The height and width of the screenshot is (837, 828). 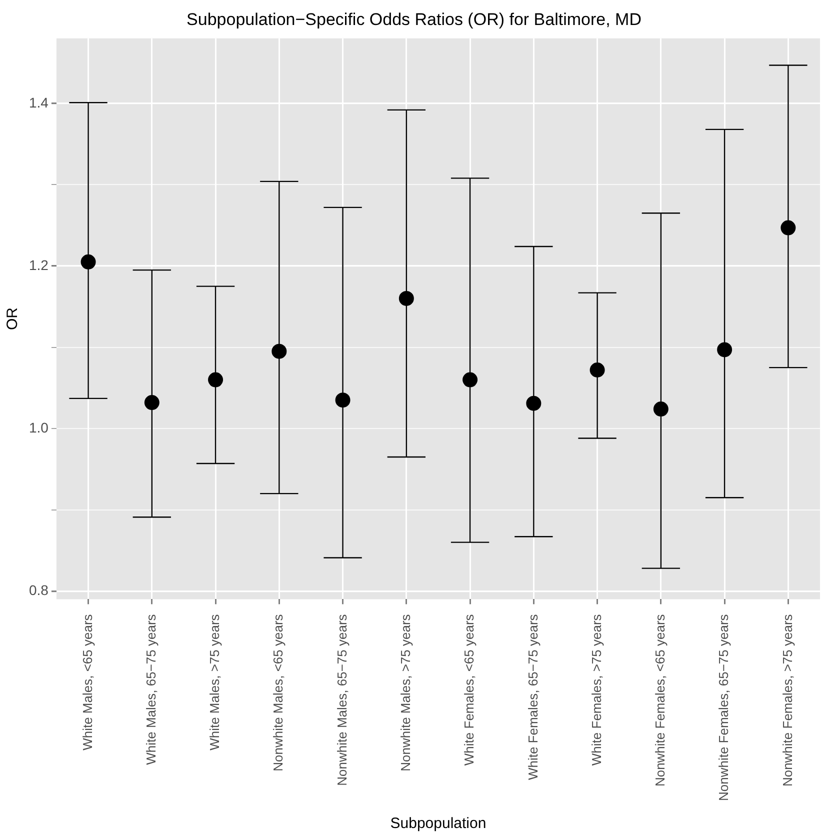 I want to click on x-tick-label: White Females, 65−75 years, so click(x=532, y=697).